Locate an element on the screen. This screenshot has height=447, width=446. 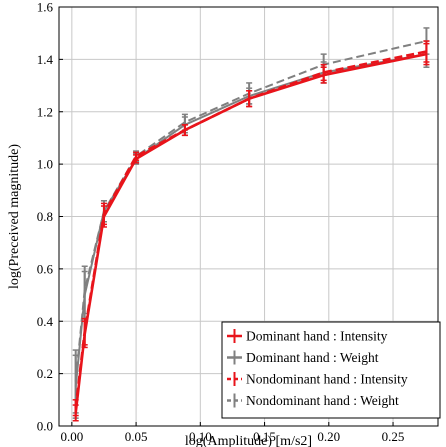
x-tick-label: 0.00 is located at coordinates (71, 436).